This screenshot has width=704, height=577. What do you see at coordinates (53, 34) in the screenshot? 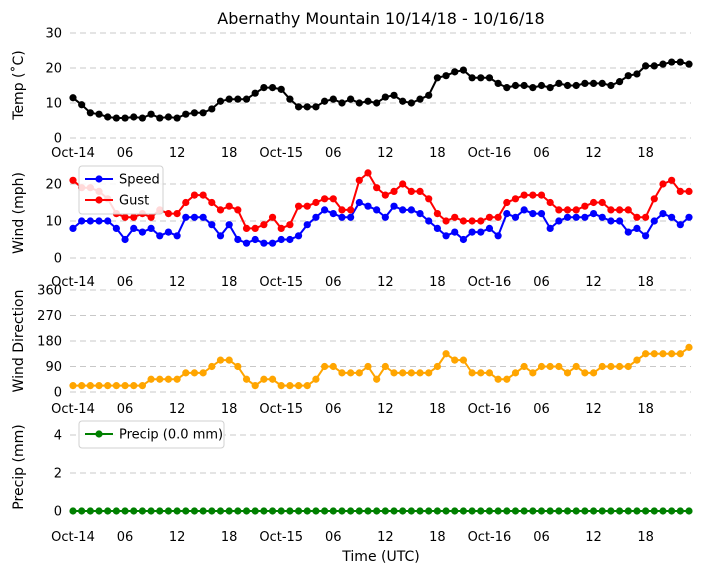
I see `y-tick-label: 30` at bounding box center [53, 34].